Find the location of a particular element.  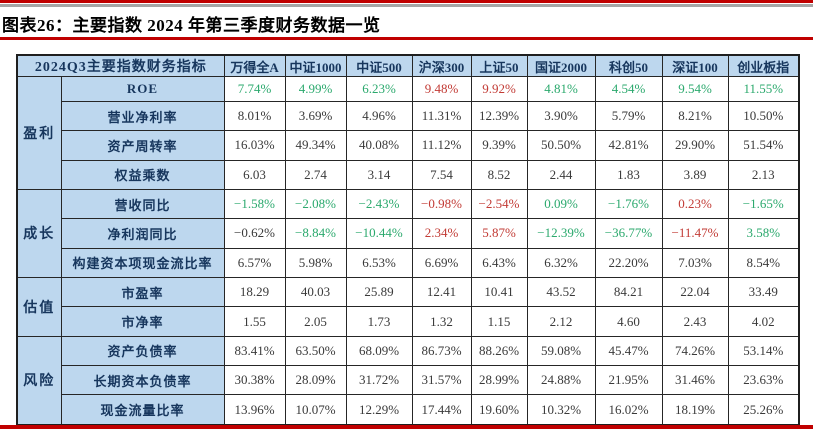

value-cell: 4.81% is located at coordinates (561, 89).